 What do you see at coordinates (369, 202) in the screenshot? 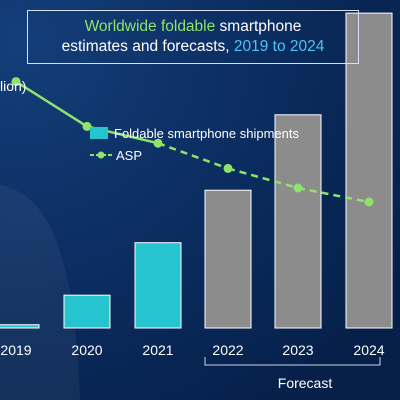
I see `asp-point-2024` at bounding box center [369, 202].